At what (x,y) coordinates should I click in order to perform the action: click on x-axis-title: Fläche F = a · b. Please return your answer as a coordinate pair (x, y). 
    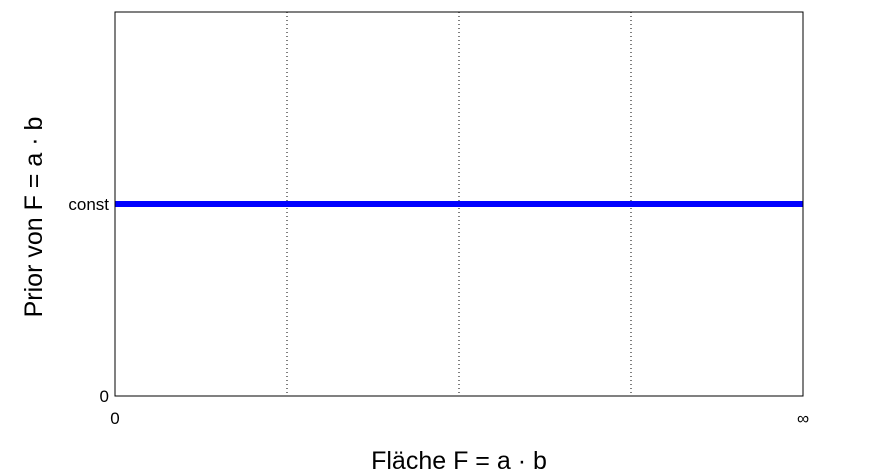
    Looking at the image, I should click on (459, 460).